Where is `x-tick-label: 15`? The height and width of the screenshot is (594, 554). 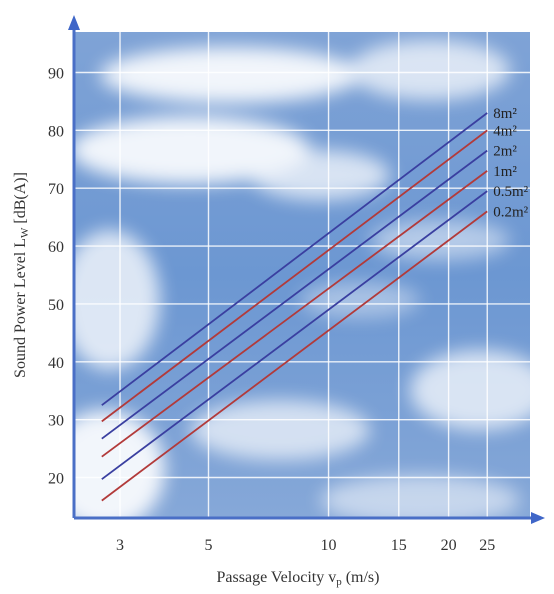 x-tick-label: 15 is located at coordinates (399, 545).